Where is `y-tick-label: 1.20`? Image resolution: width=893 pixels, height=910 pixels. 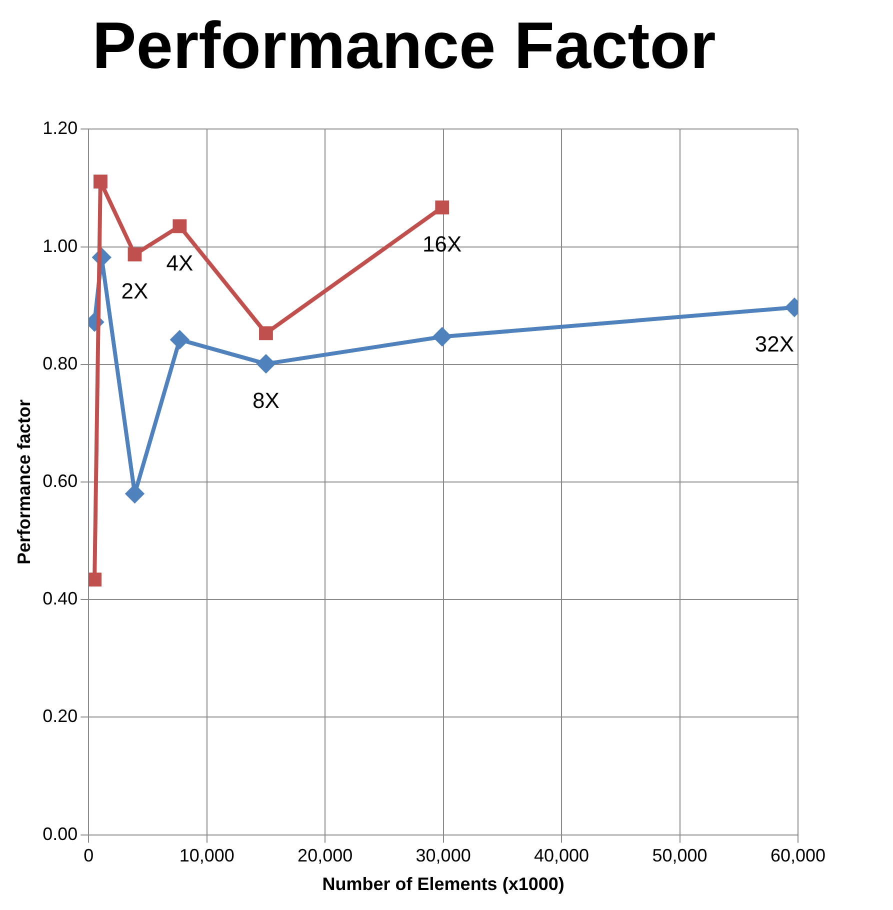
y-tick-label: 1.20 is located at coordinates (60, 128).